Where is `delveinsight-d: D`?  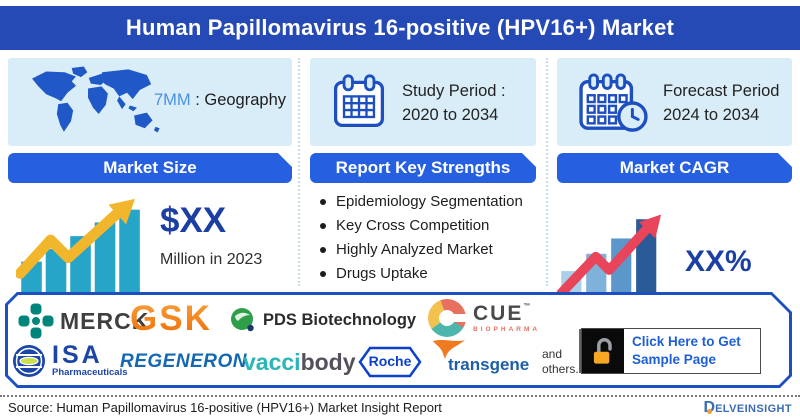
delveinsight-d: D is located at coordinates (709, 407).